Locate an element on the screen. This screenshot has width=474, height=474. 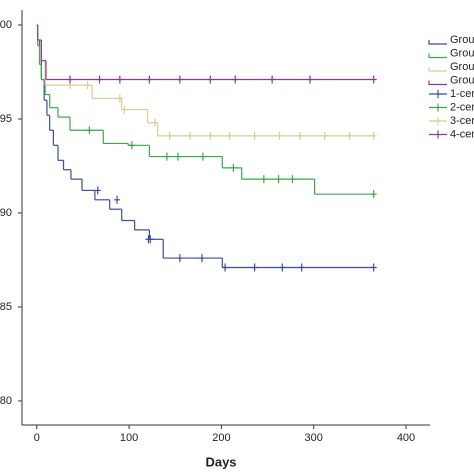
legend-label: Group 3 is located at coordinates (462, 67).